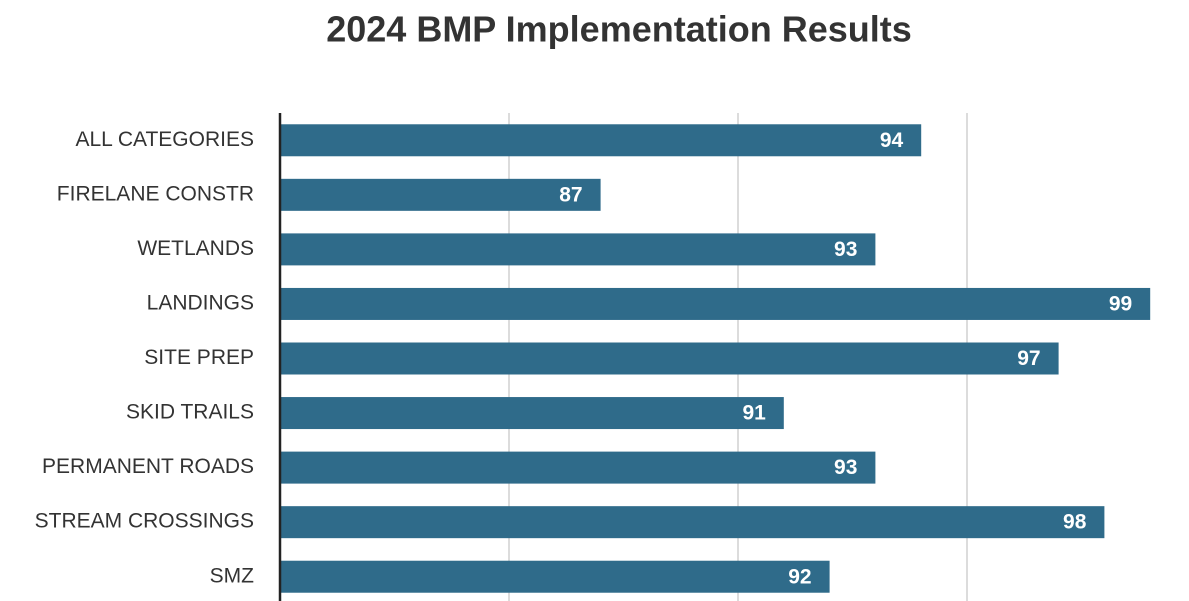 This screenshot has height=601, width=1189. What do you see at coordinates (195, 248) in the screenshot?
I see `y-tick-label: WETLANDS` at bounding box center [195, 248].